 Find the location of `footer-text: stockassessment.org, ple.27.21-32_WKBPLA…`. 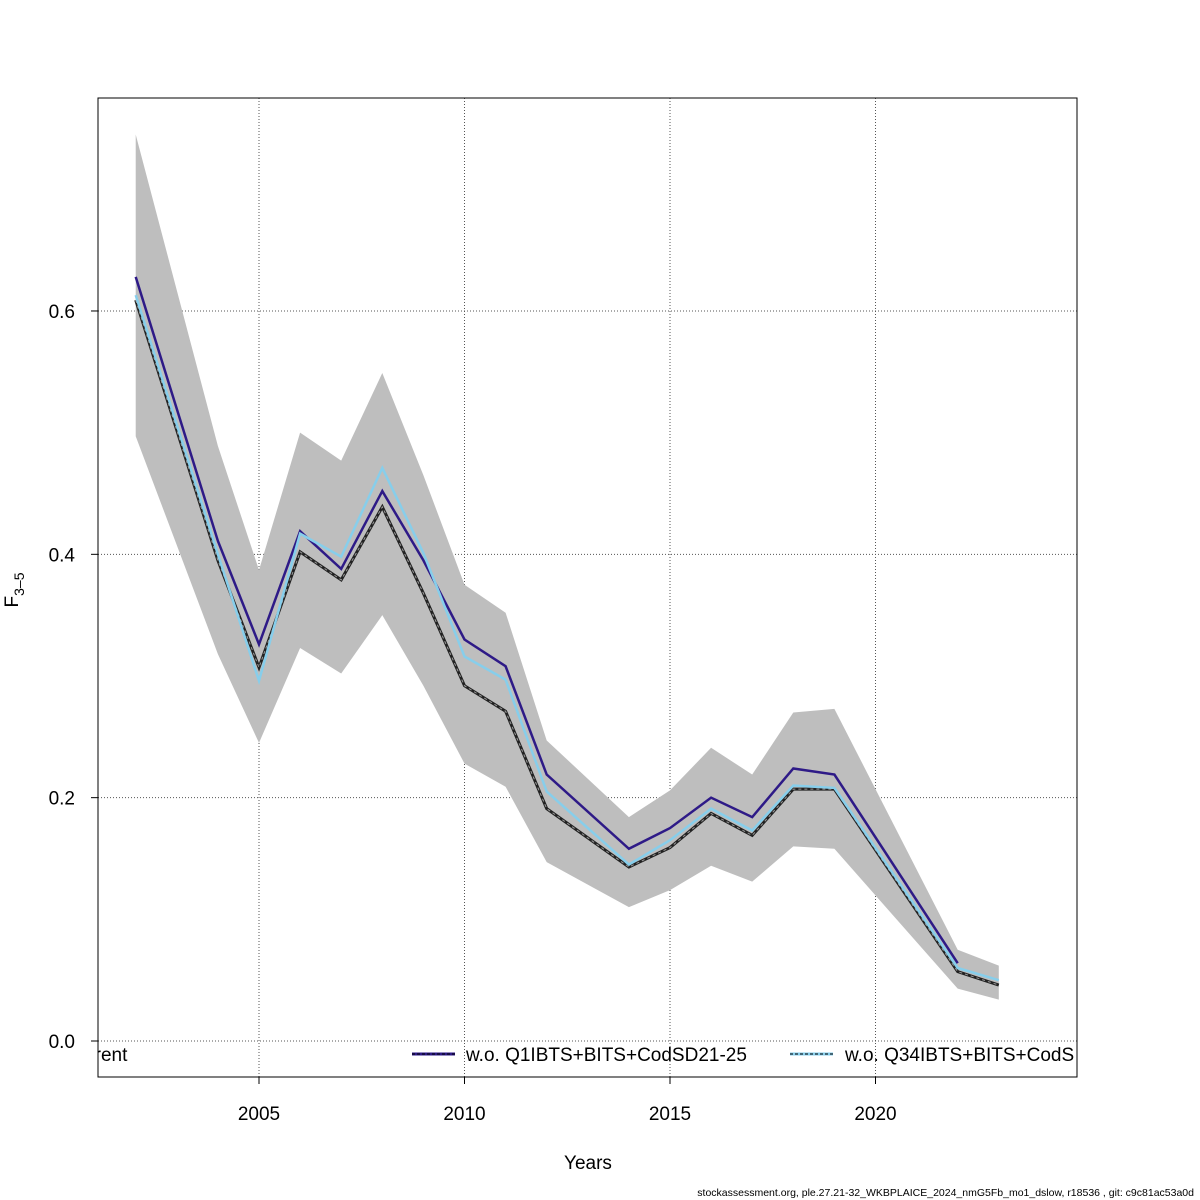

footer-text: stockassessment.org, ple.27.21-32_WKBPLA… is located at coordinates (945, 1193).